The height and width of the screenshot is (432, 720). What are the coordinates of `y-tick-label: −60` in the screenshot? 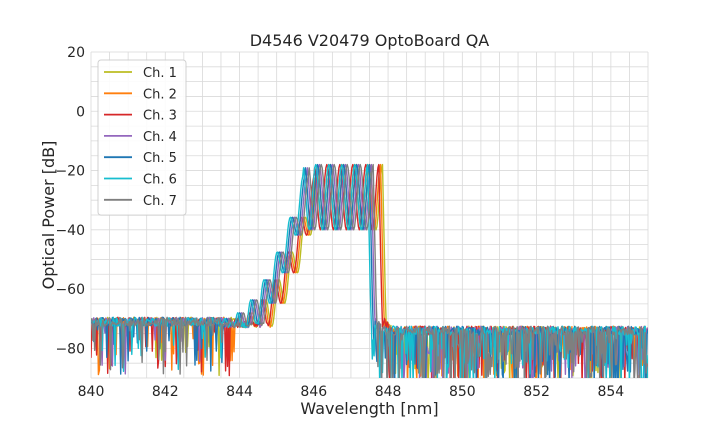 It's located at (70, 290).